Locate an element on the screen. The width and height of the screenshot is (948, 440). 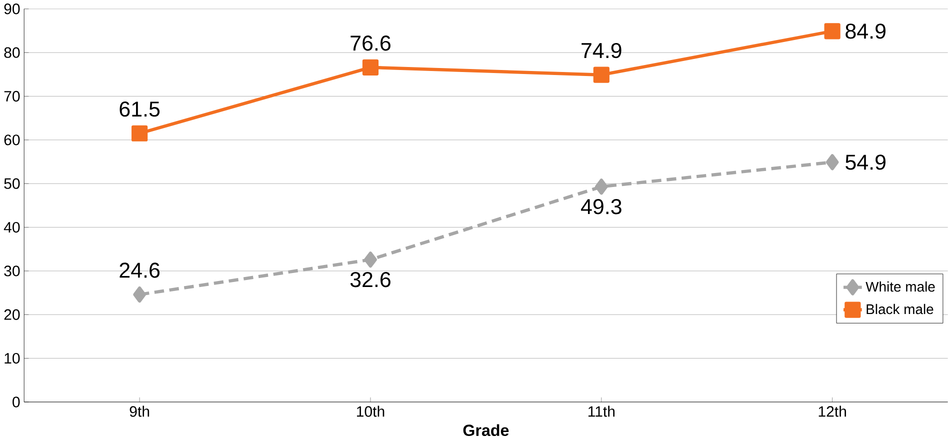
y-tick-label: 80 is located at coordinates (12, 52).